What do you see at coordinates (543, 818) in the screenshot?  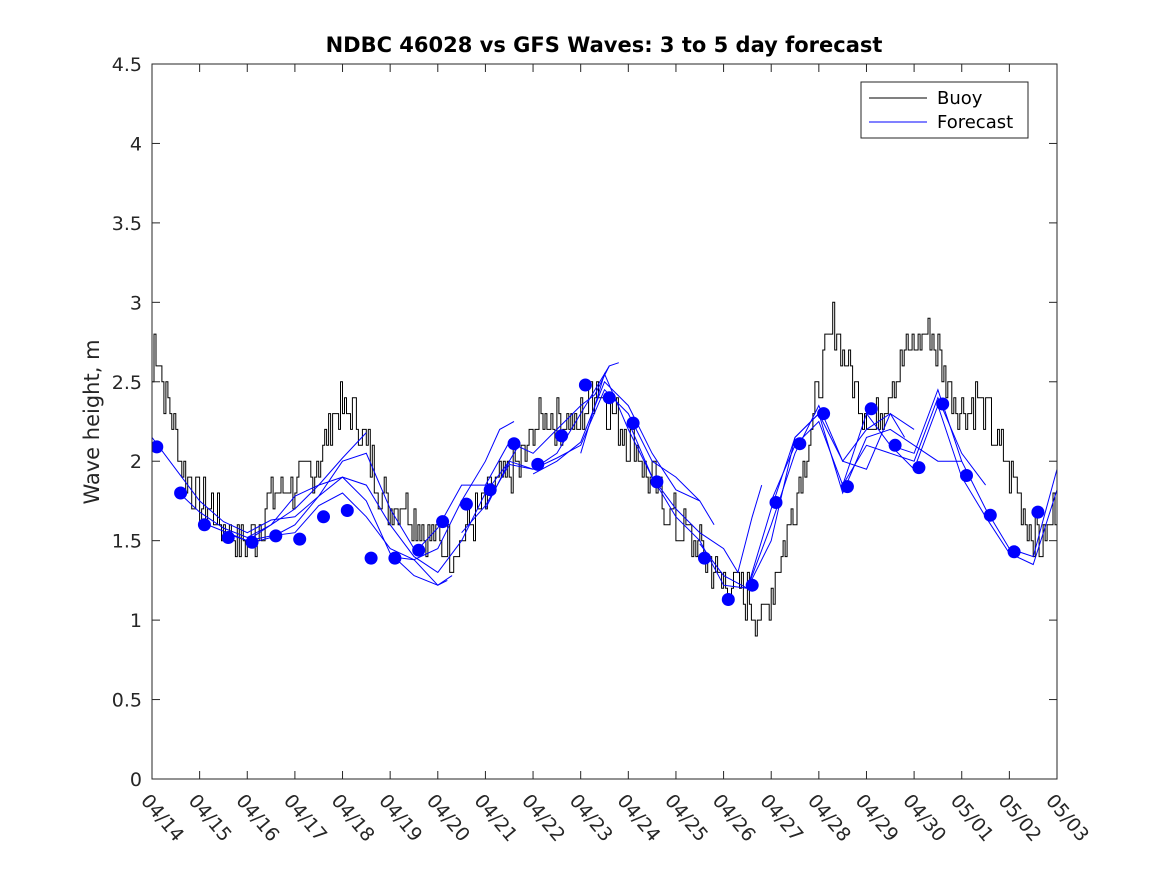 I see `x-tick-label: 04/22` at bounding box center [543, 818].